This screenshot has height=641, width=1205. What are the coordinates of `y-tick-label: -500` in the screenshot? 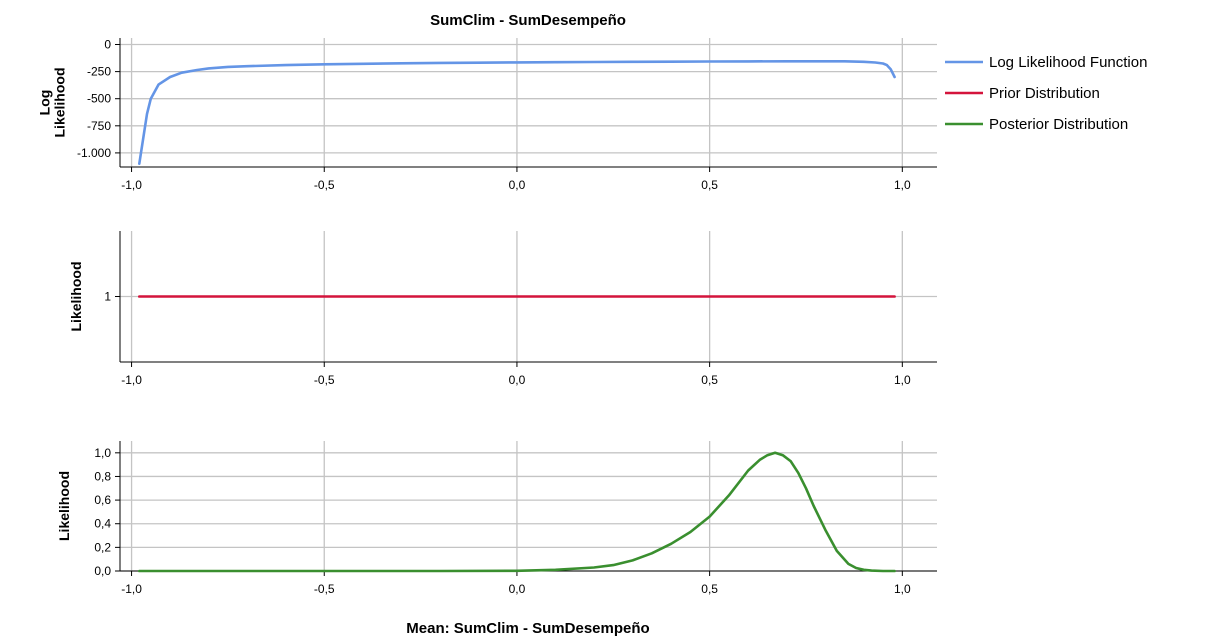 It's located at (99, 99).